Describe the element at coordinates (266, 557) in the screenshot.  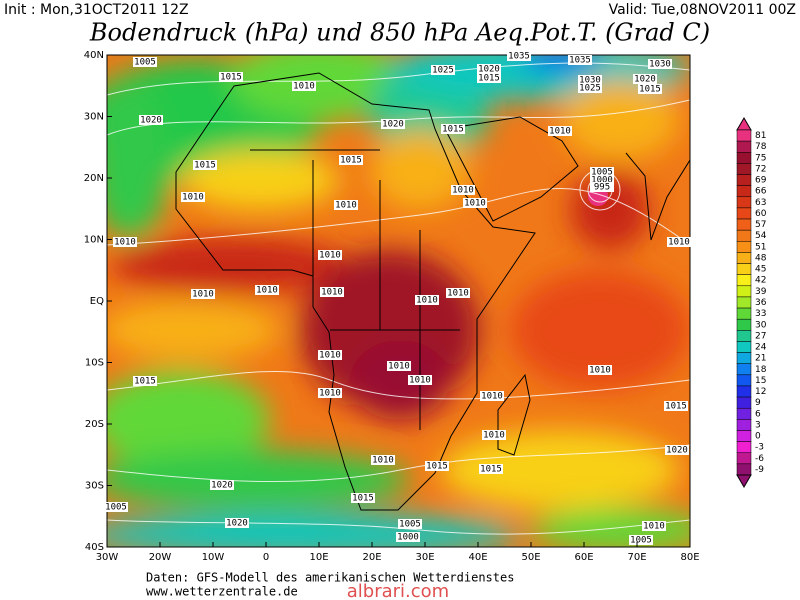
I see `lon-label: 0` at that location.